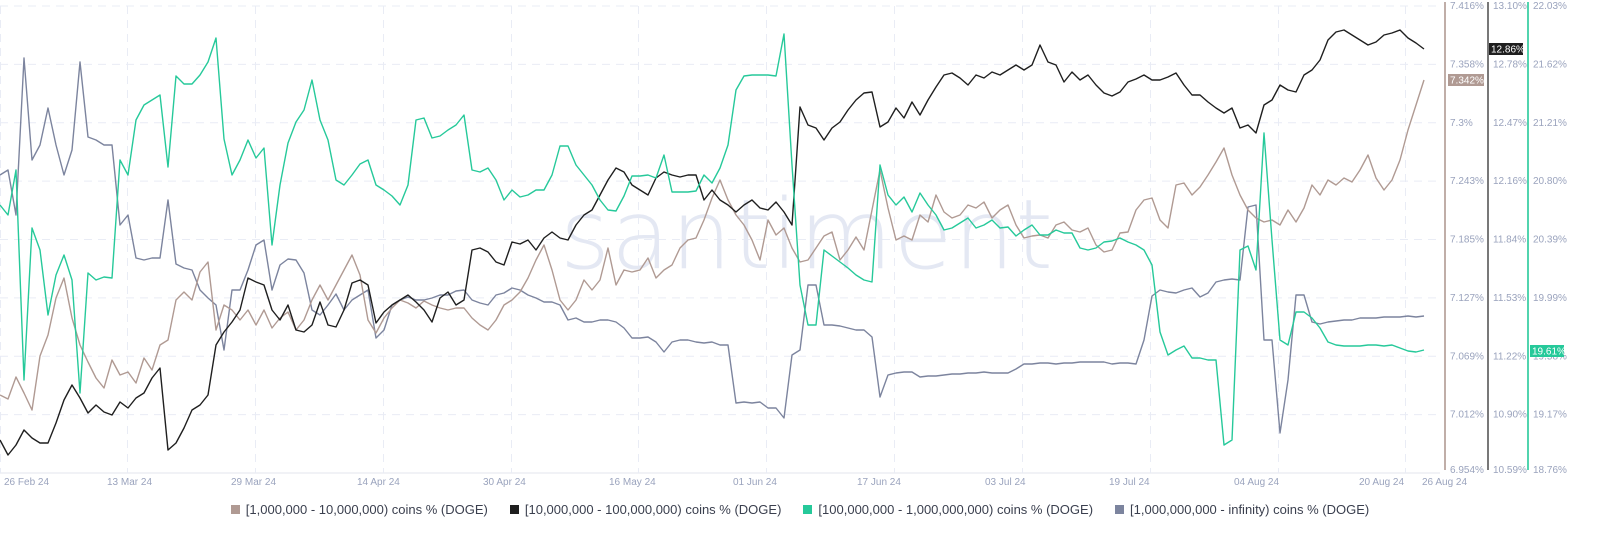 The image size is (1600, 542). What do you see at coordinates (1509, 298) in the screenshot?
I see `y-tick-label: 11.53%` at bounding box center [1509, 298].